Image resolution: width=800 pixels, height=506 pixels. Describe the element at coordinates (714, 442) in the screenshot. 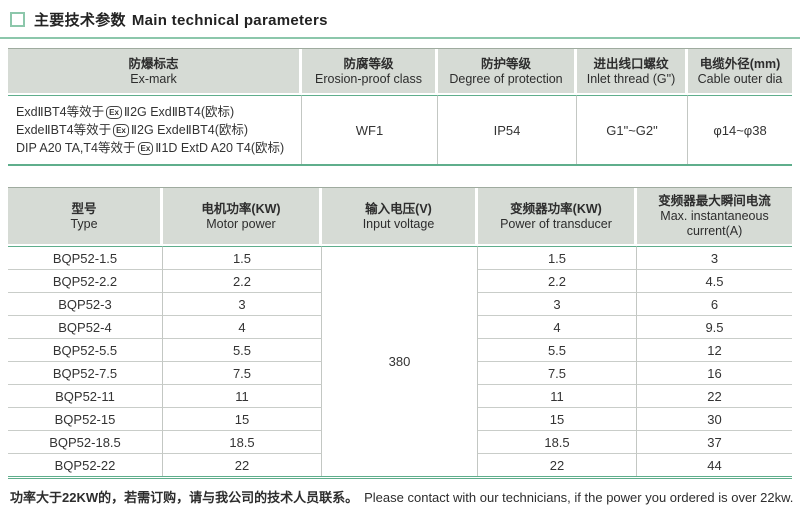

I see `cell-max-current: 37` at that location.